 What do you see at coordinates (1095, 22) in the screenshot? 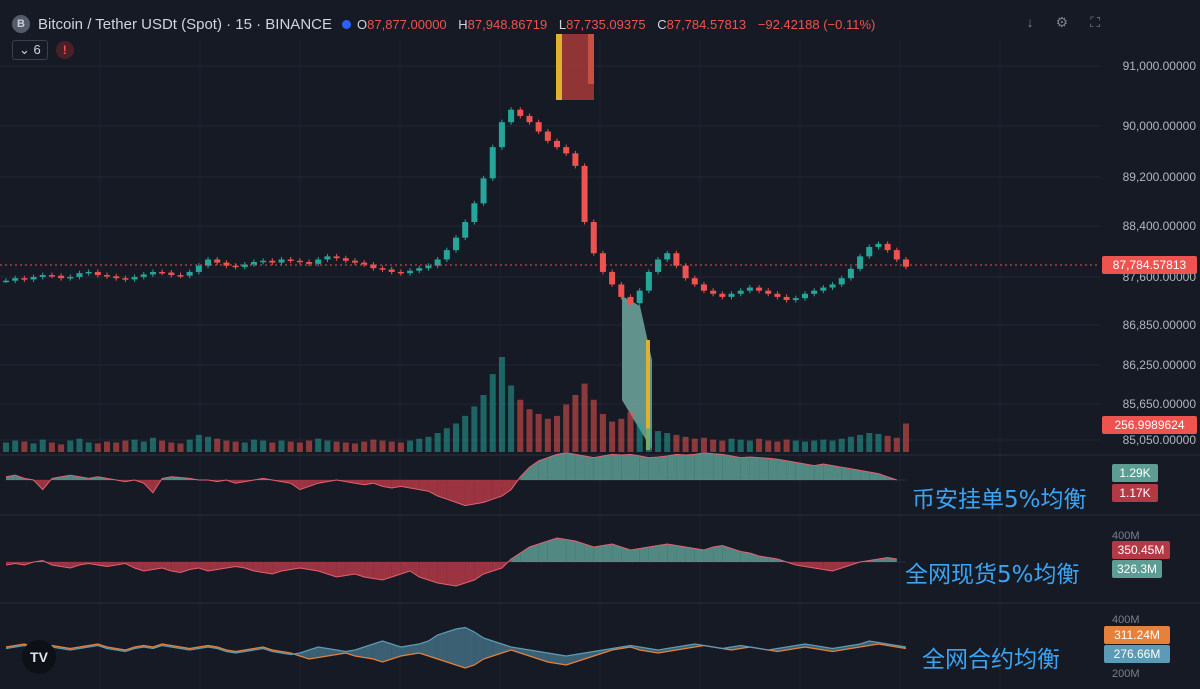
I see `fullscreen-icon: ⛶` at bounding box center [1095, 22].